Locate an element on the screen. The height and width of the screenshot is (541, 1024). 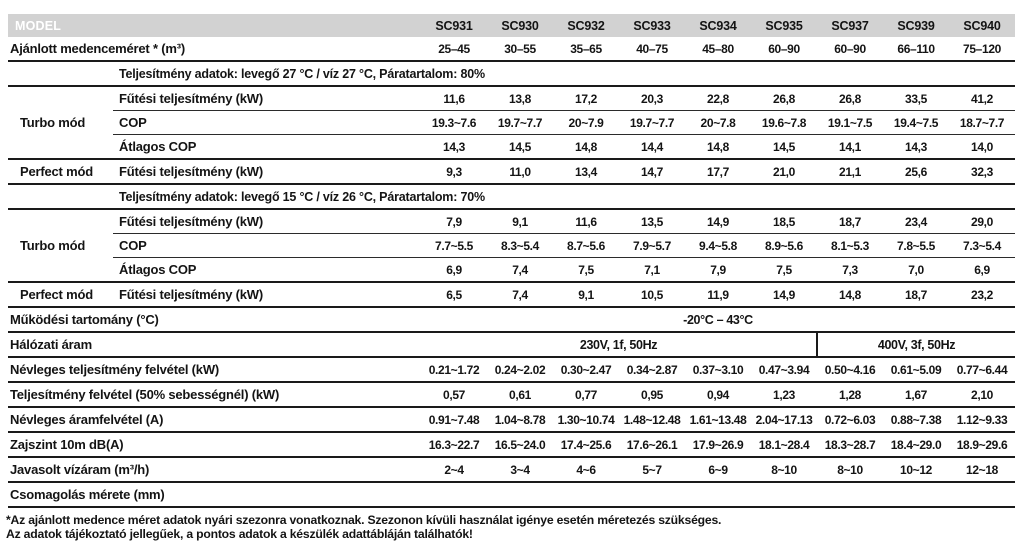
value-cell: 41,2 is located at coordinates (982, 98).